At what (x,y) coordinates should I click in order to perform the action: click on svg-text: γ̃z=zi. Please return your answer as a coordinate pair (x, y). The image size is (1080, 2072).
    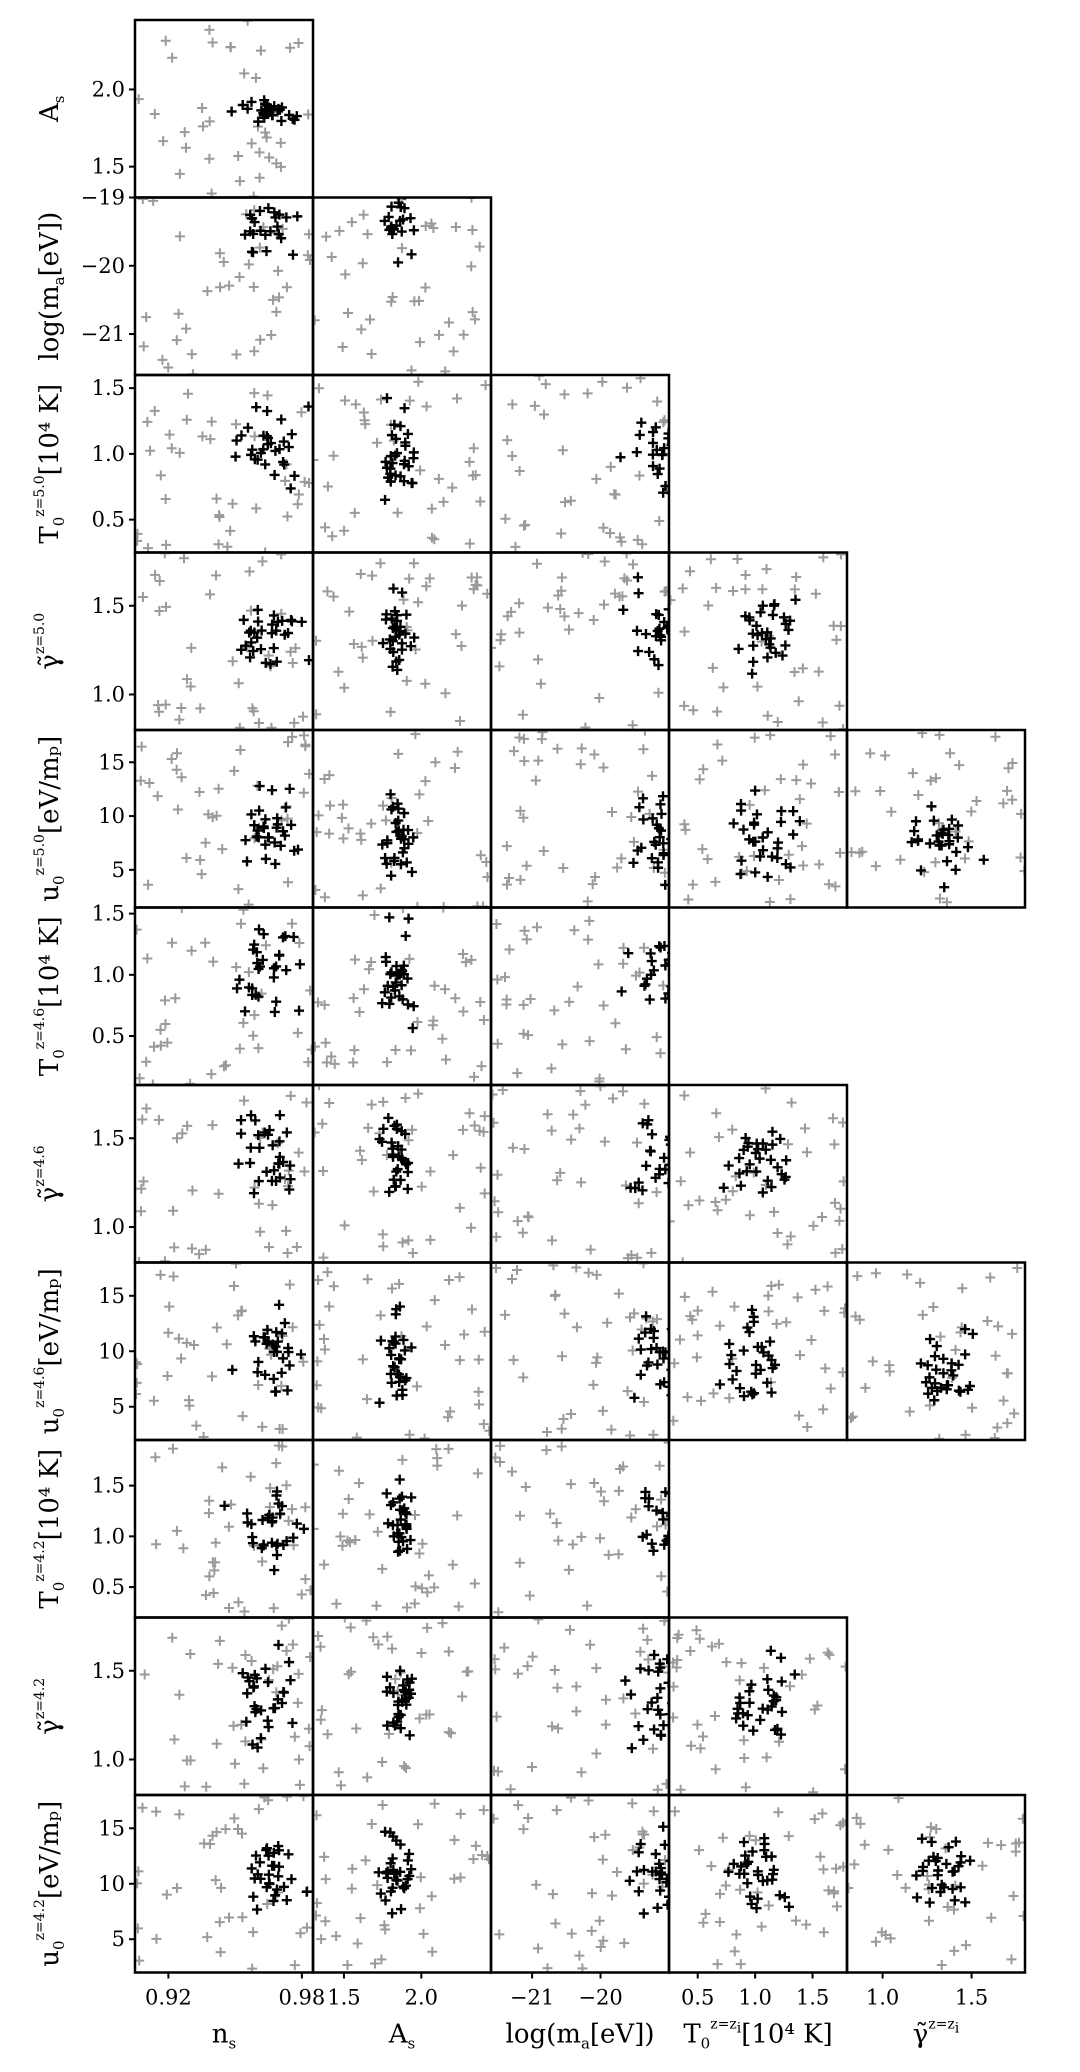
    Looking at the image, I should click on (936, 2033).